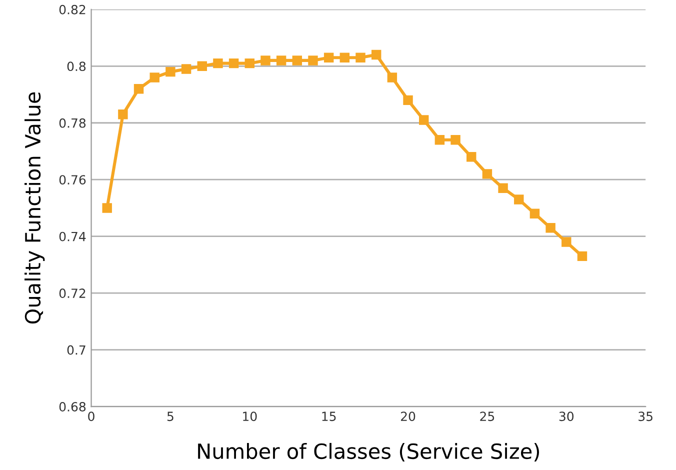 Image resolution: width=676 pixels, height=470 pixels. What do you see at coordinates (76, 350) in the screenshot?
I see `y-tick-label: 0.7` at bounding box center [76, 350].